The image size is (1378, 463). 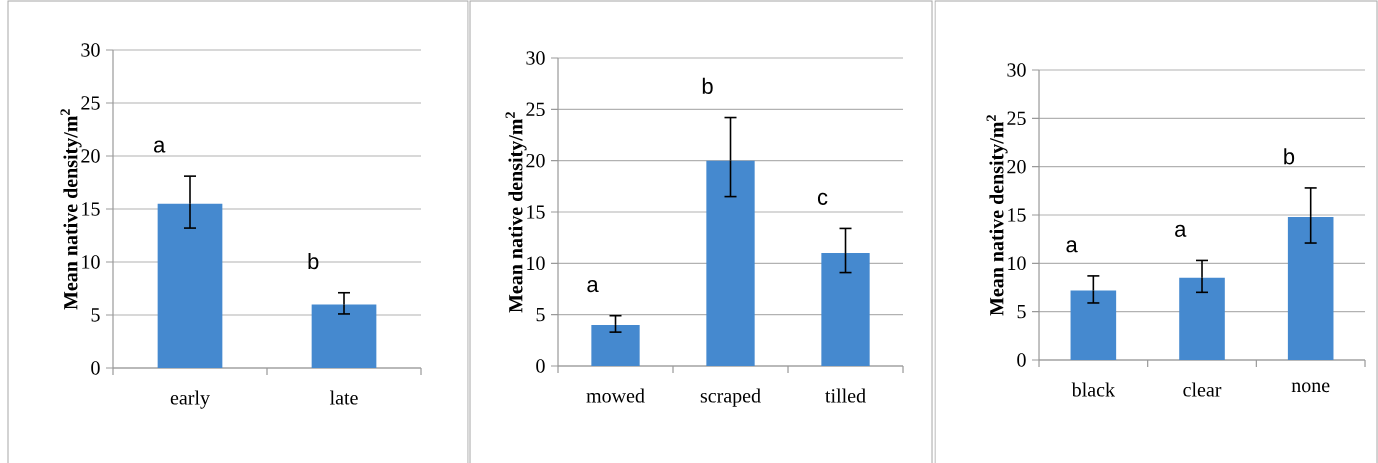 What do you see at coordinates (190, 399) in the screenshot?
I see `x-tick-label: early` at bounding box center [190, 399].